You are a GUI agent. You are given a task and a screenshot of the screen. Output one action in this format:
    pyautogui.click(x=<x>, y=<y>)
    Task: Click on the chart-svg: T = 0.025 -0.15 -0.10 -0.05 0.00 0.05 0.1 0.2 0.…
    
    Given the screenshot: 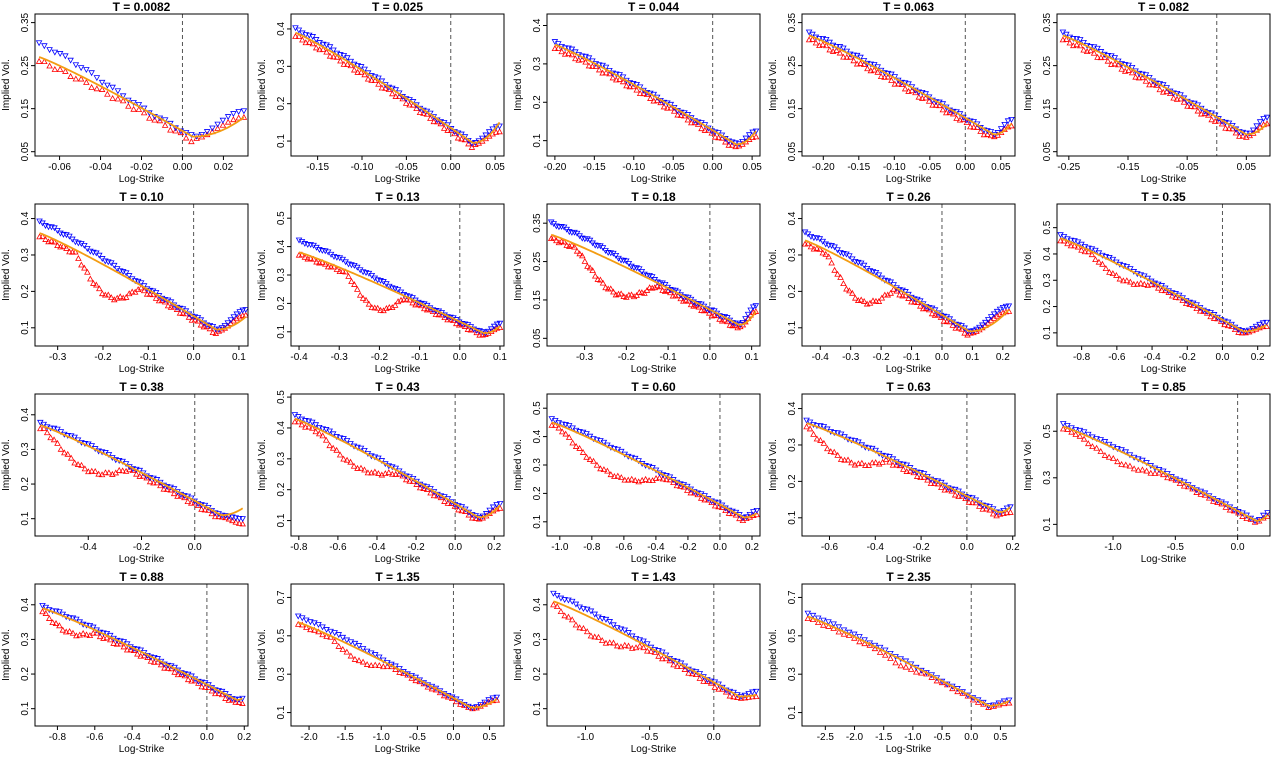 What is the action you would take?
    pyautogui.click(x=381, y=92)
    